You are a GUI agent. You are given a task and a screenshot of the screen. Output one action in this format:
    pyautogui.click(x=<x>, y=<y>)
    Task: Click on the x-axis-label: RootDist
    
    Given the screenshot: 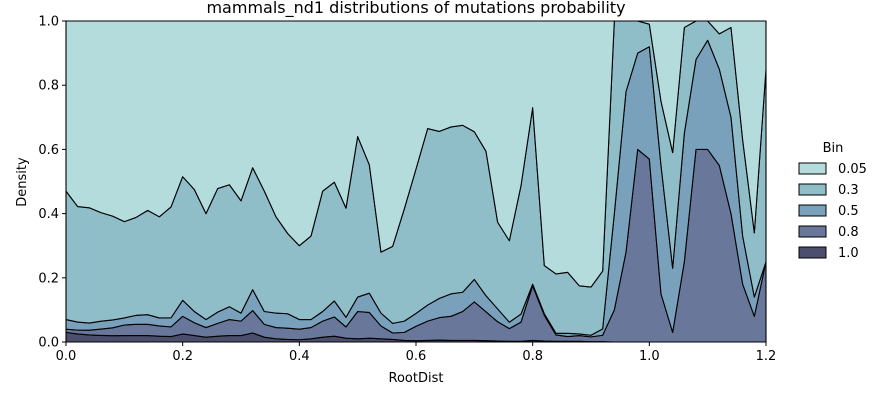 What is the action you would take?
    pyautogui.click(x=416, y=378)
    